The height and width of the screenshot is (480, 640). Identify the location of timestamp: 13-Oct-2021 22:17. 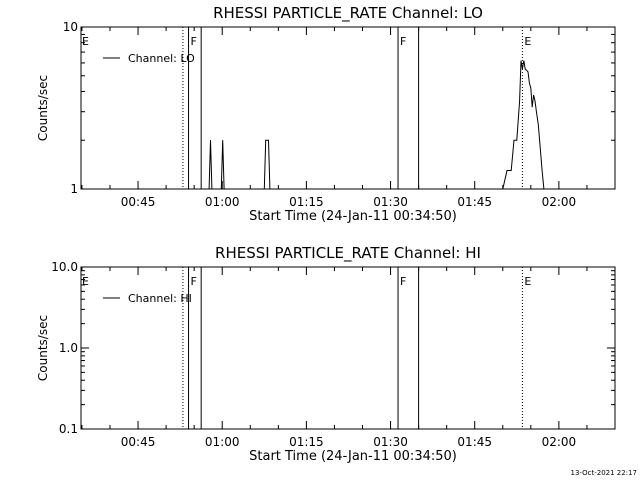
(604, 473).